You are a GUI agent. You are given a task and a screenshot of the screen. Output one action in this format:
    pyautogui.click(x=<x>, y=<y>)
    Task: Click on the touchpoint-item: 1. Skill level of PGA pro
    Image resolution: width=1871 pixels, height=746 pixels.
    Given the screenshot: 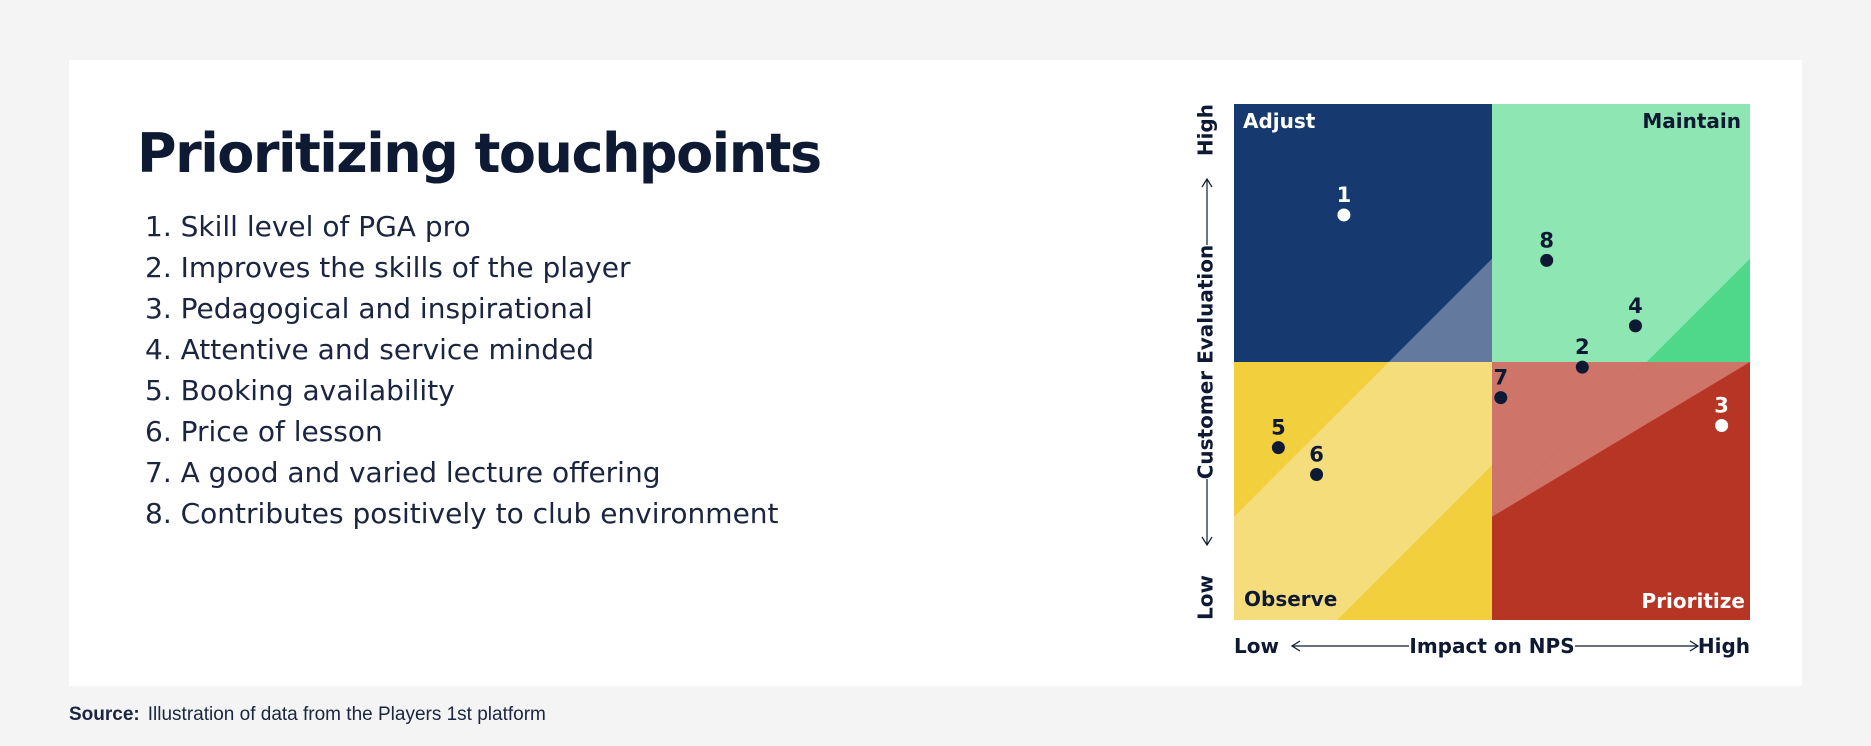 What is the action you would take?
    pyautogui.click(x=308, y=226)
    